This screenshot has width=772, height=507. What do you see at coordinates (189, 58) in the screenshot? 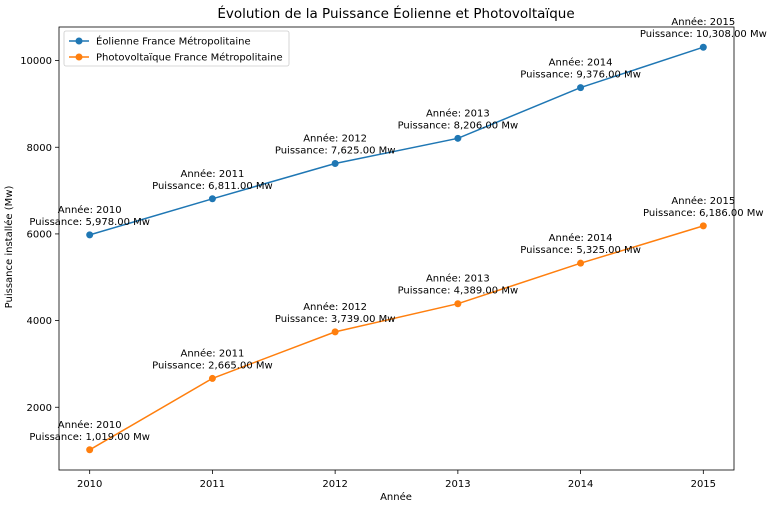
I see `legend-entry: Photovoltaïque France Métropolitaine` at bounding box center [189, 58].